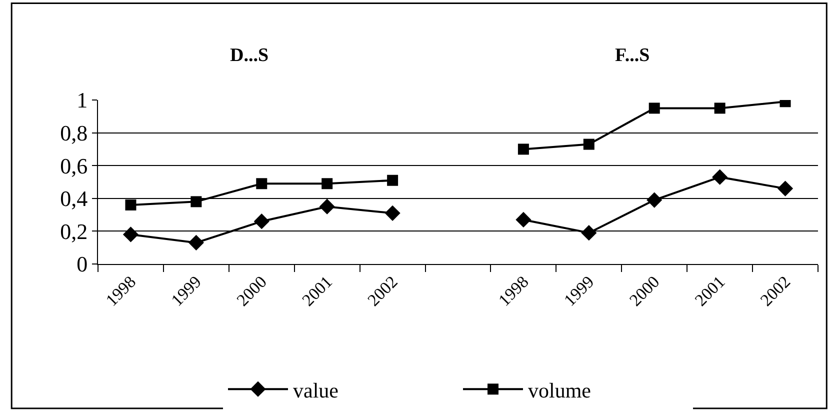  What do you see at coordinates (74, 199) in the screenshot?
I see `y-tick-label: 0,4` at bounding box center [74, 199].